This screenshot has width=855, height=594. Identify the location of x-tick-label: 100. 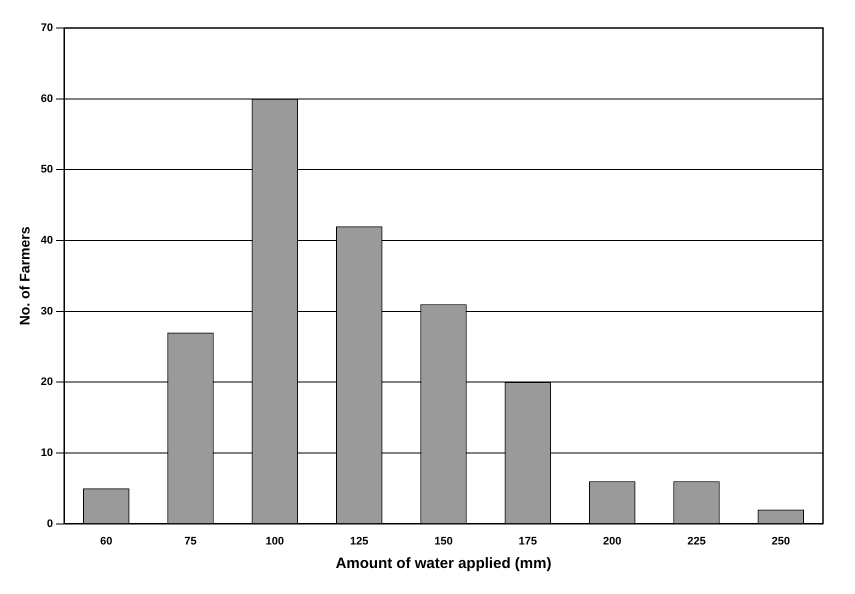
(275, 541).